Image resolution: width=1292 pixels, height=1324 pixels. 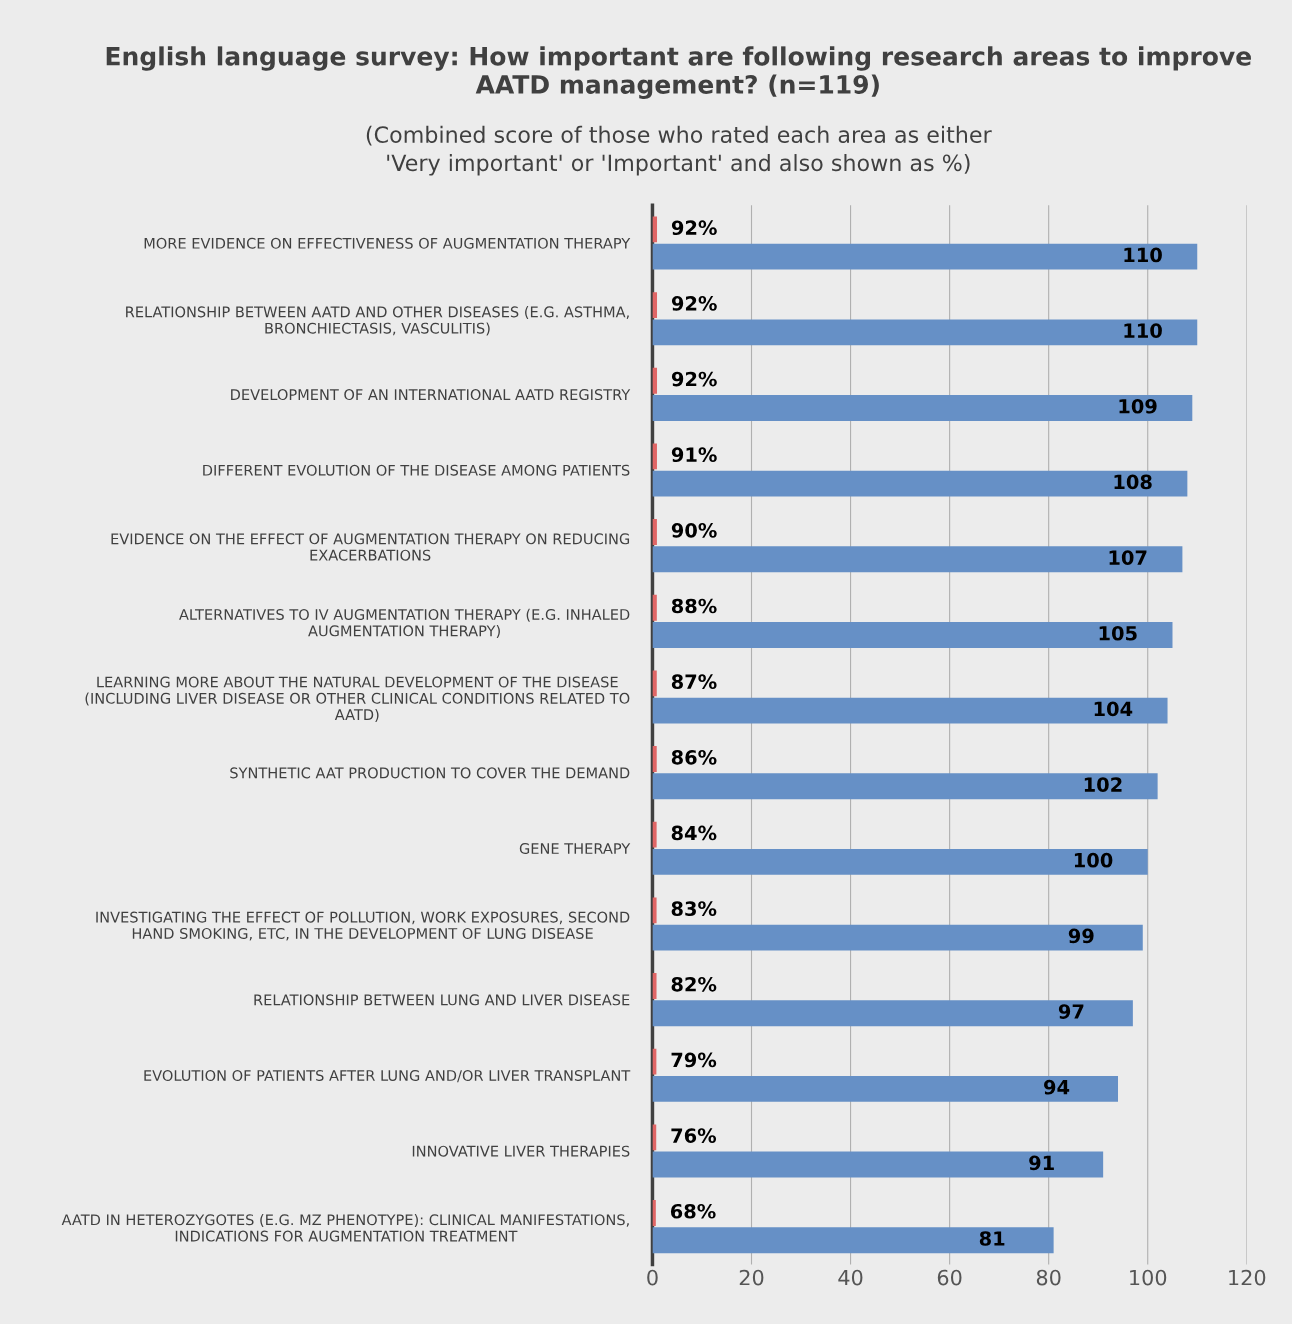 What do you see at coordinates (357, 699) in the screenshot?
I see `y-tick-label: LEARNING MORE ABOUT THE NATURAL DEVELOPMENT OF THE DISEASE (INCLUDING LIVER DISEASE OR OTHER CLINICAL CONDITIONS RELATED TO AATD)` at bounding box center [357, 699].